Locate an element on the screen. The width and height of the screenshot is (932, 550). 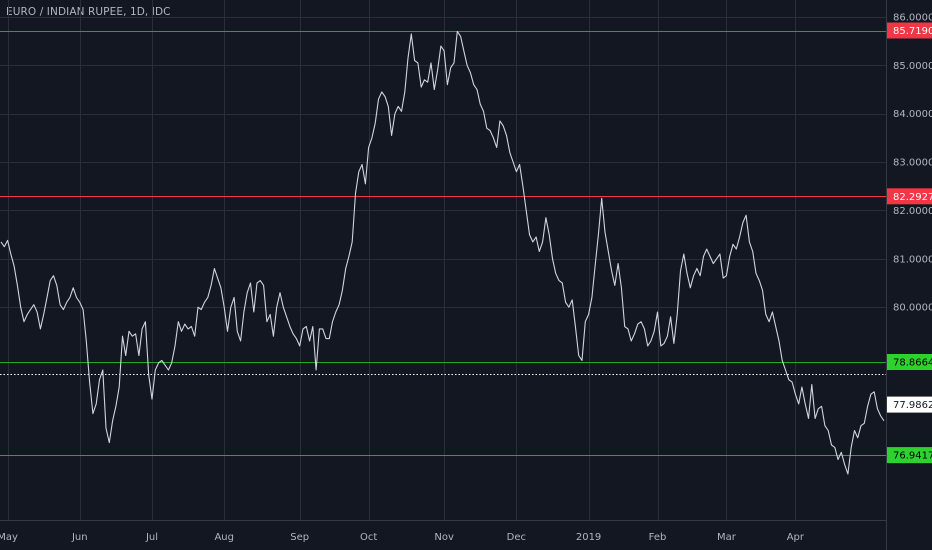
x-tick-label: Jul is located at coordinates (151, 537).